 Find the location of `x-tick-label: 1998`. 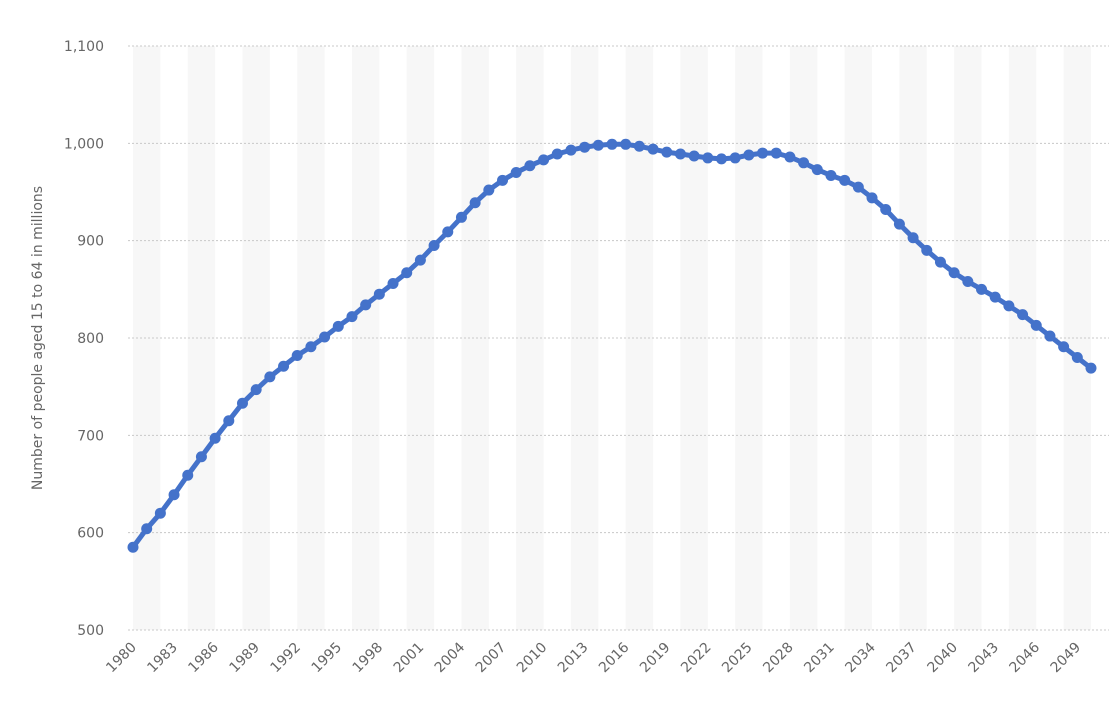

x-tick-label: 1998 is located at coordinates (368, 658).